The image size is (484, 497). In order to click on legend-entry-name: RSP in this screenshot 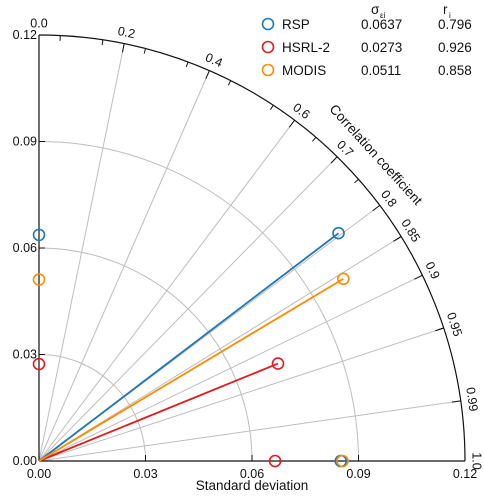, I will do `click(296, 24)`.